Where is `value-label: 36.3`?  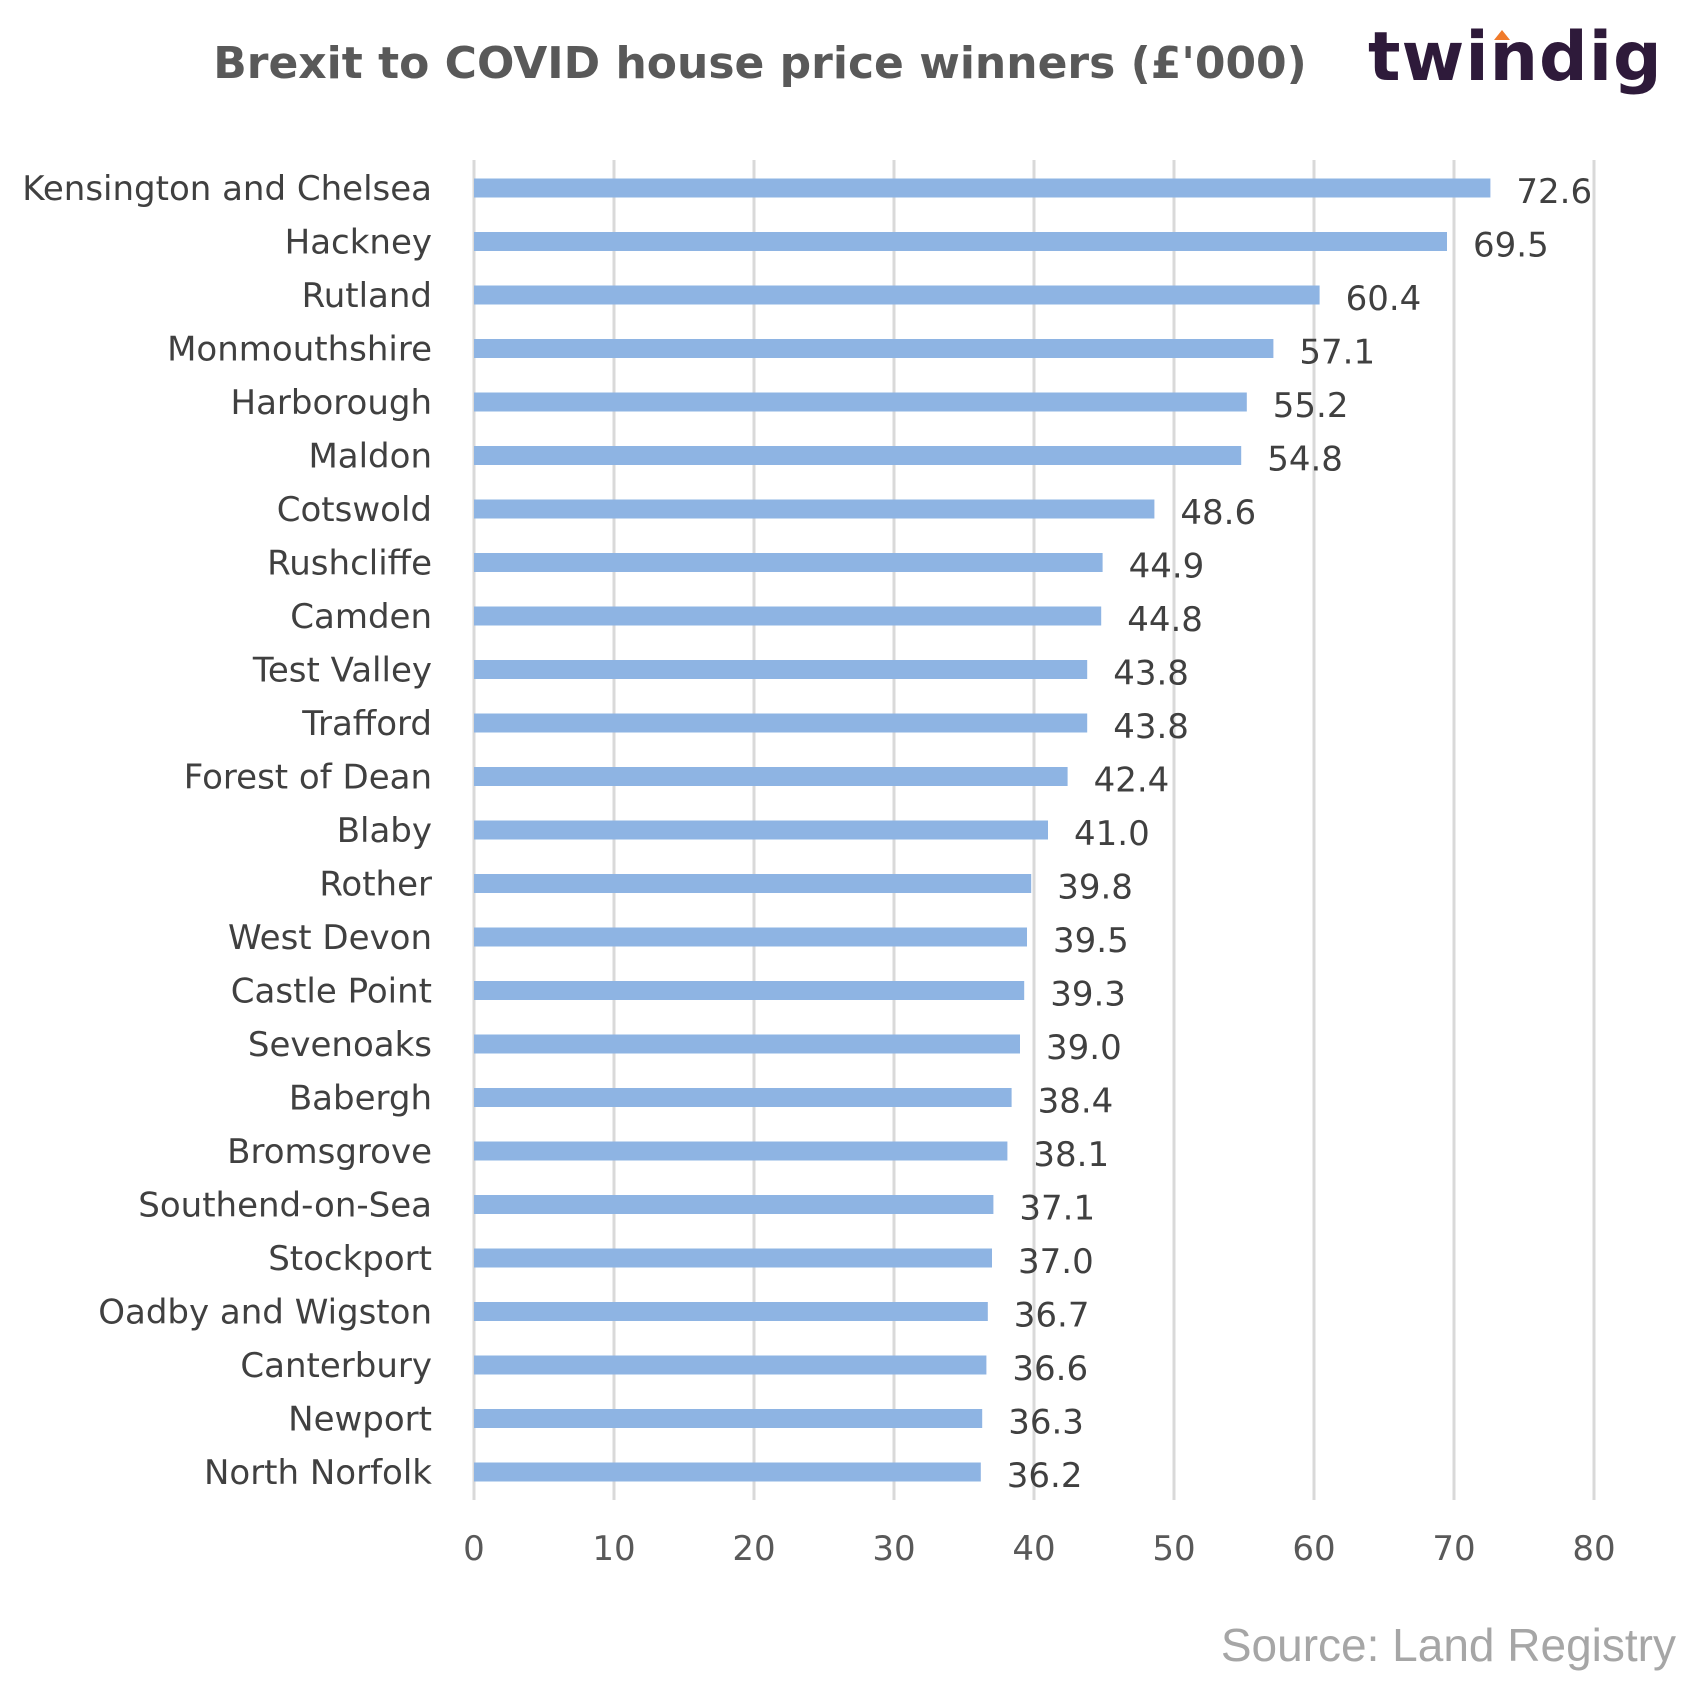 value-label: 36.3 is located at coordinates (1046, 1423).